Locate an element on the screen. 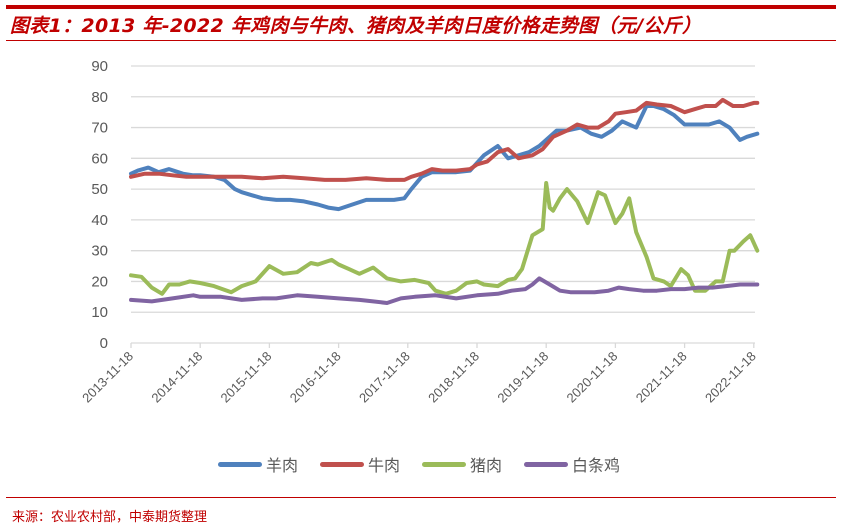 Image resolution: width=842 pixels, height=529 pixels. title-divider is located at coordinates (421, 40).